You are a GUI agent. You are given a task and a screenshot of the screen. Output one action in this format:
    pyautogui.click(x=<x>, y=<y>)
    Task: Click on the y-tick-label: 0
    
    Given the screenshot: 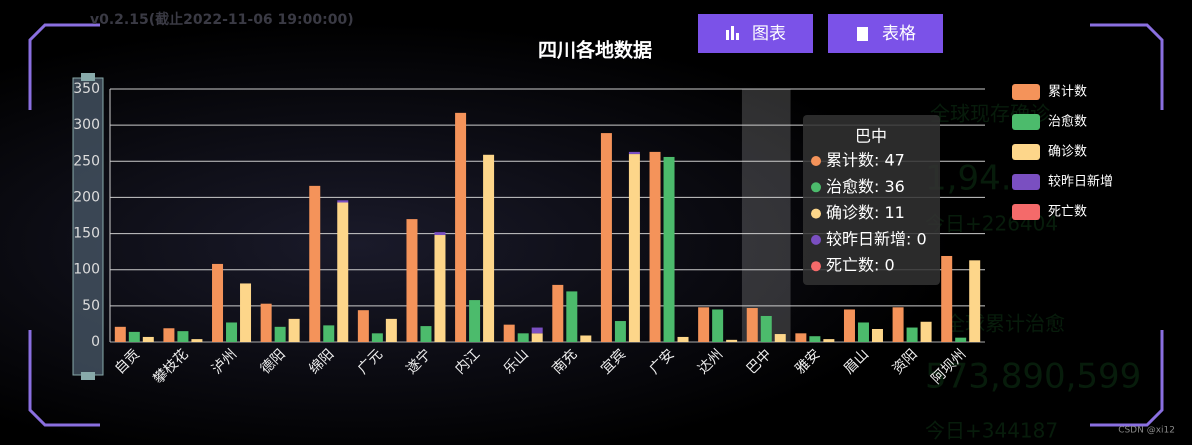 What is the action you would take?
    pyautogui.click(x=95, y=342)
    